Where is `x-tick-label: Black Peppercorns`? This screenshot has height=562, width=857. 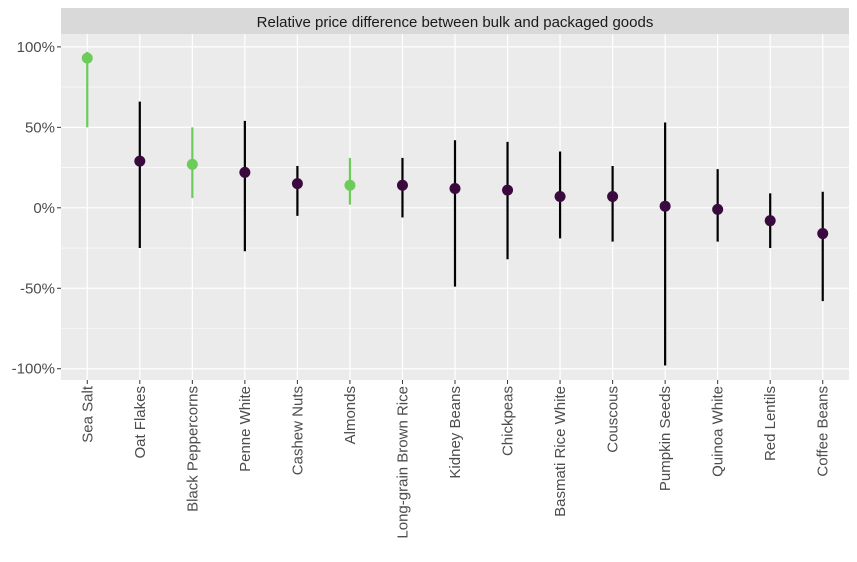
x-tick-label: Black Peppercorns is located at coordinates (192, 449).